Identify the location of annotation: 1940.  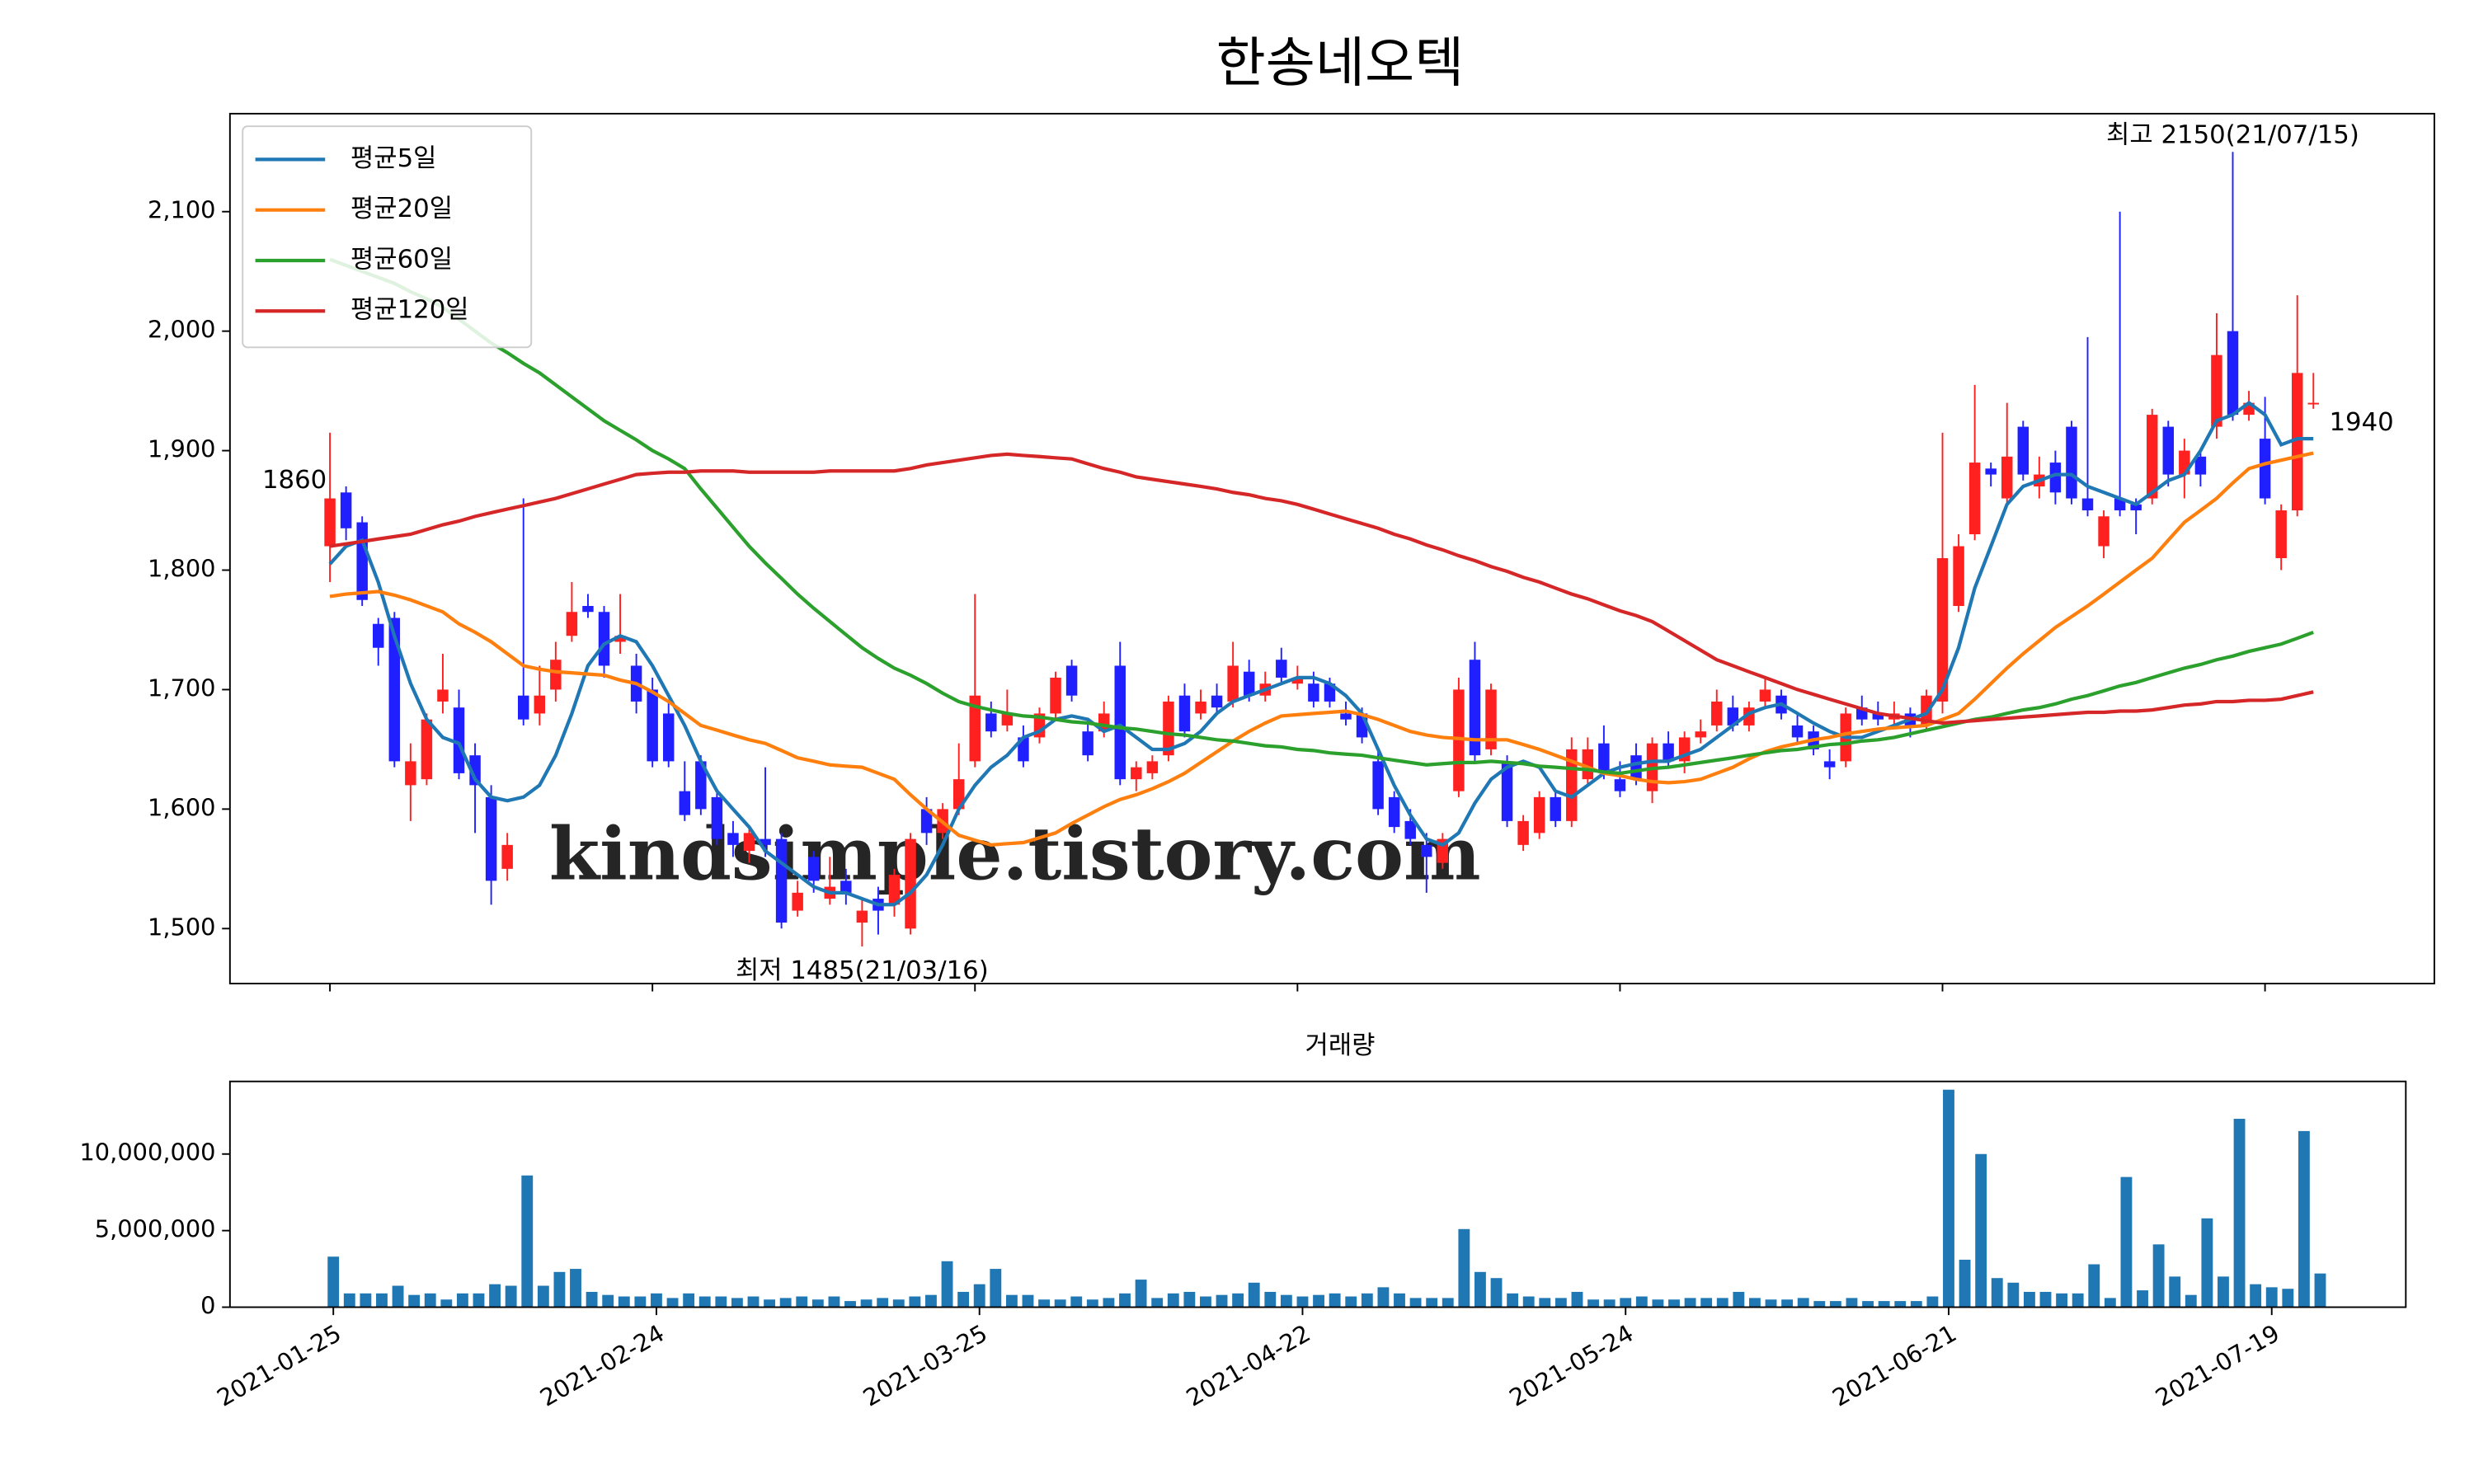
(2361, 422).